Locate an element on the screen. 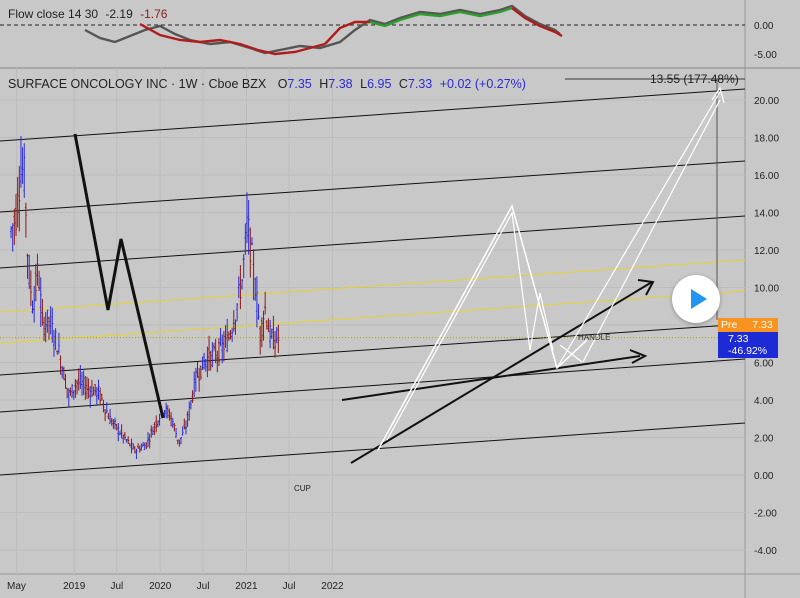 The width and height of the screenshot is (800, 598). low-label: L is located at coordinates (364, 84).